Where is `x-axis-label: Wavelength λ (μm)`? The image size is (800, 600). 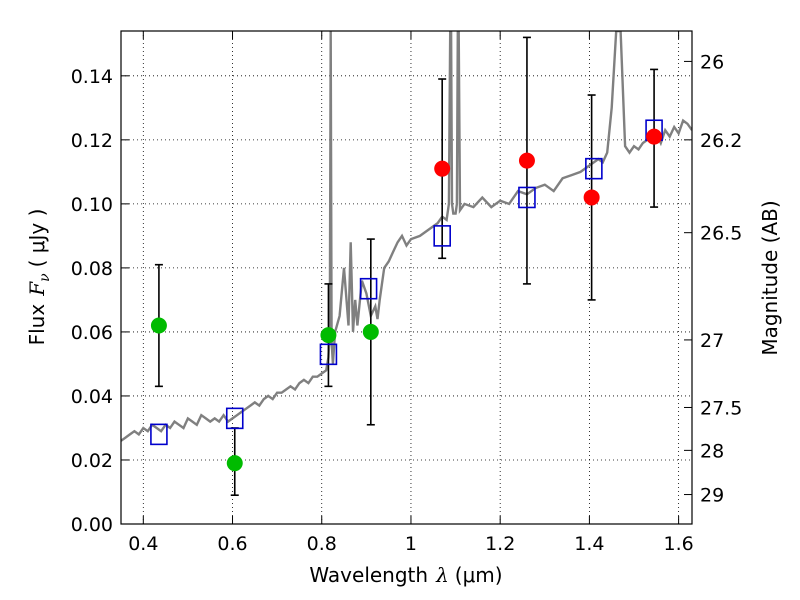 x-axis-label: Wavelength λ (μm) is located at coordinates (405, 575).